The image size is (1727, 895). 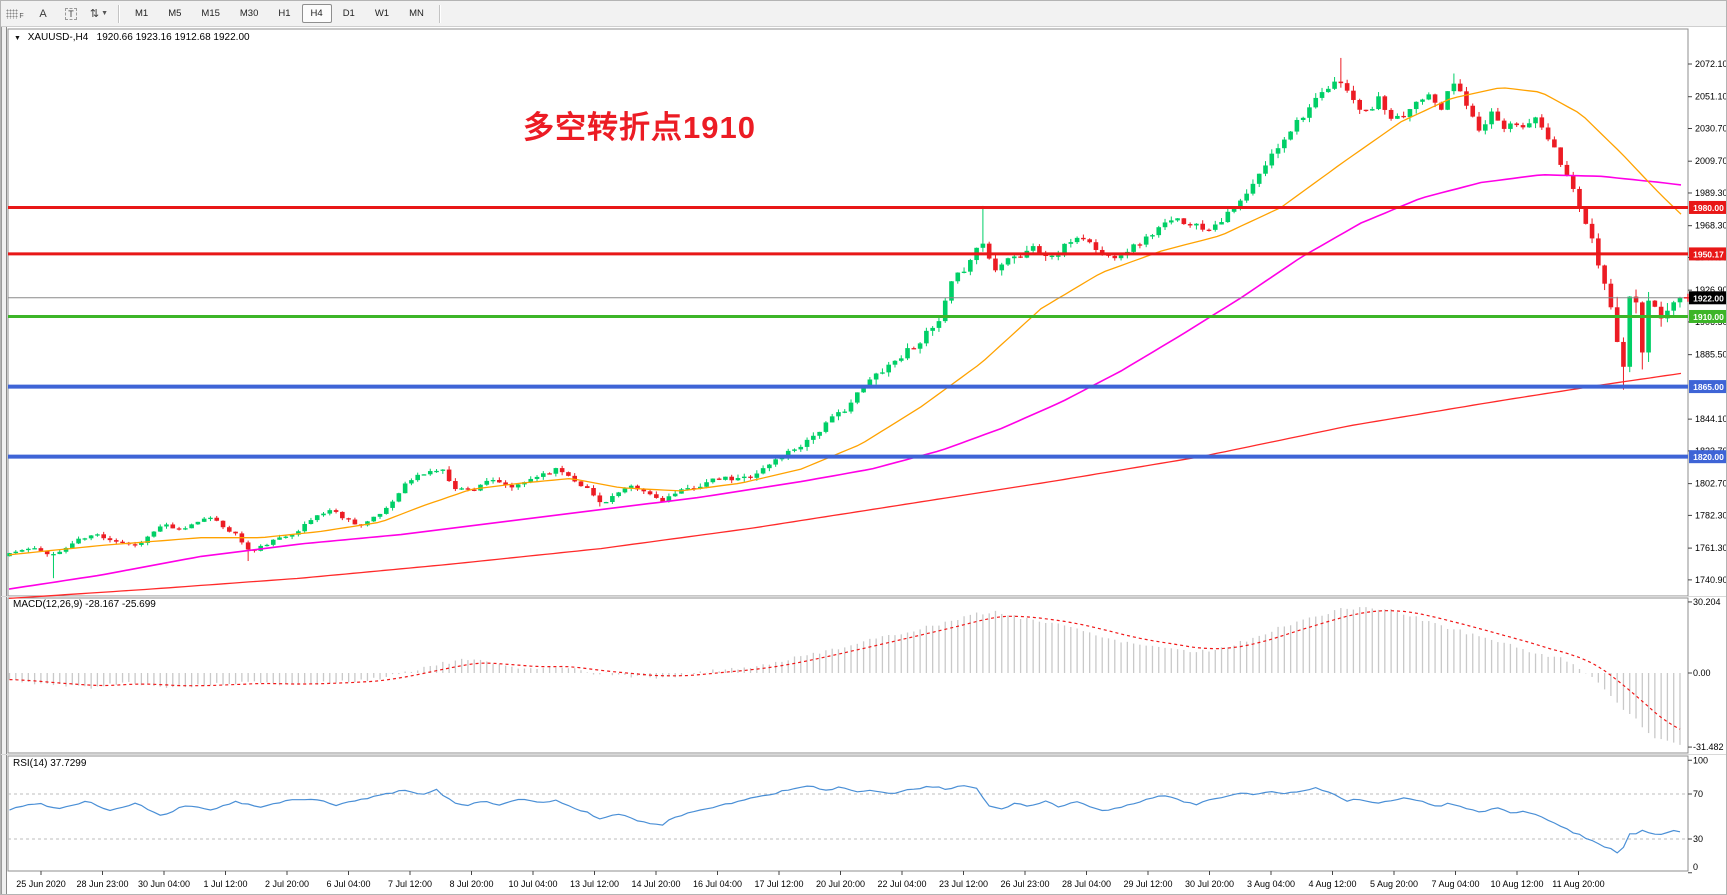 What do you see at coordinates (94, 14) in the screenshot?
I see `arrows-glyph: ⇅` at bounding box center [94, 14].